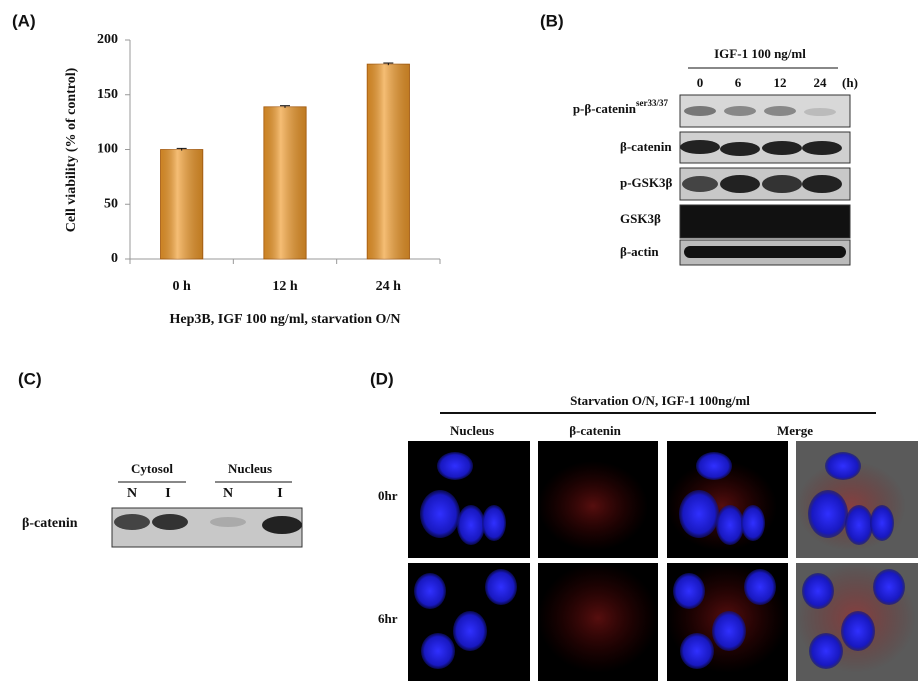 Image resolution: width=919 pixels, height=681 pixels. What do you see at coordinates (285, 319) in the screenshot?
I see `x-axis-title: Hep3B, IGF 100 ng/ml, starvation O/N` at bounding box center [285, 319].